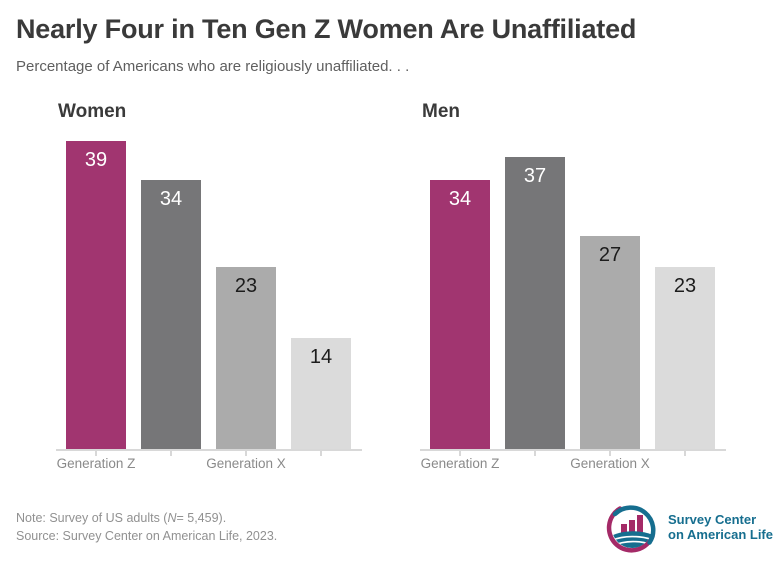  I want to click on bar-men-1: 37, so click(535, 303).